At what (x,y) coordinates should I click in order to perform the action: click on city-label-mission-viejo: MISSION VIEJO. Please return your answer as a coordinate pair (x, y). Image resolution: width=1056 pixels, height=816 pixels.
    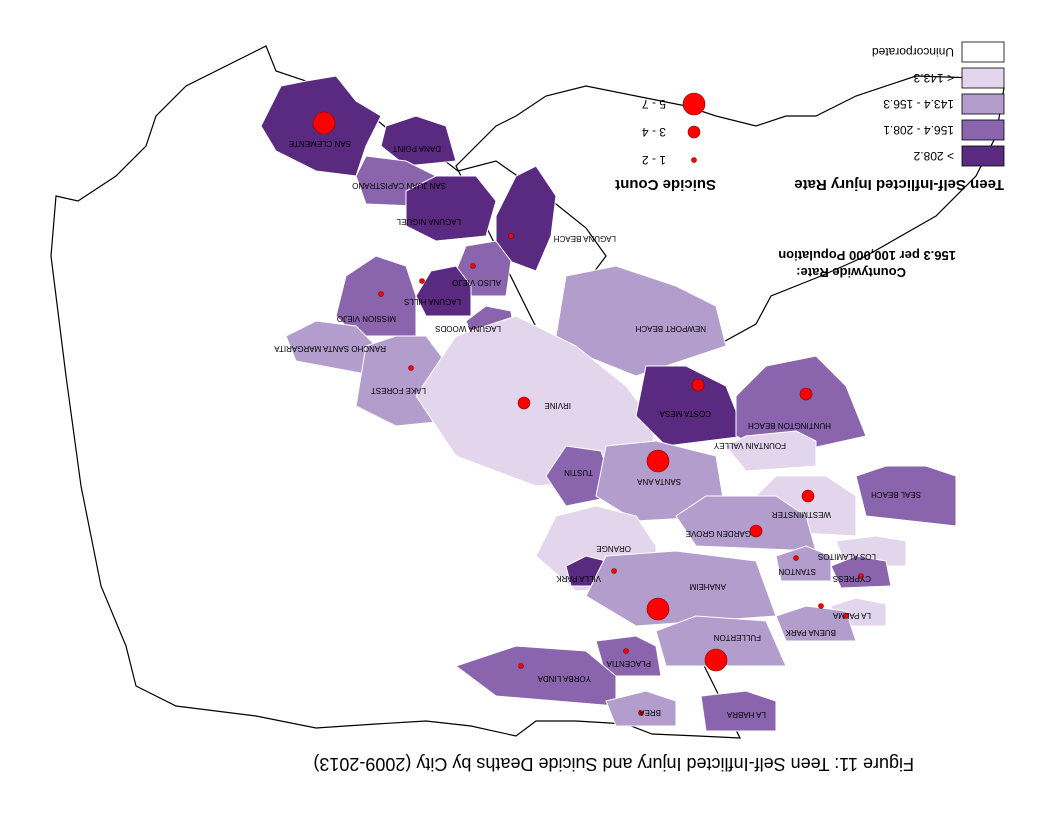
    Looking at the image, I should click on (366, 318).